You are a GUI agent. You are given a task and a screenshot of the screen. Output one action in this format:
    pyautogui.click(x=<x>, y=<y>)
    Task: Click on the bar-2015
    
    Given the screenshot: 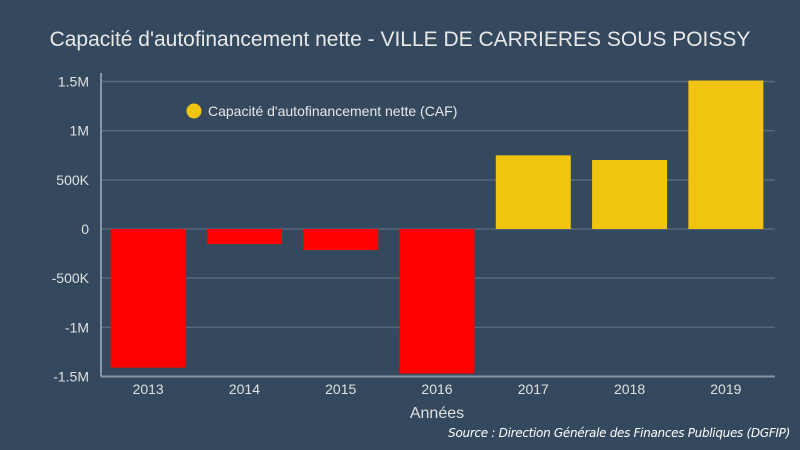 What is the action you would take?
    pyautogui.click(x=341, y=240)
    